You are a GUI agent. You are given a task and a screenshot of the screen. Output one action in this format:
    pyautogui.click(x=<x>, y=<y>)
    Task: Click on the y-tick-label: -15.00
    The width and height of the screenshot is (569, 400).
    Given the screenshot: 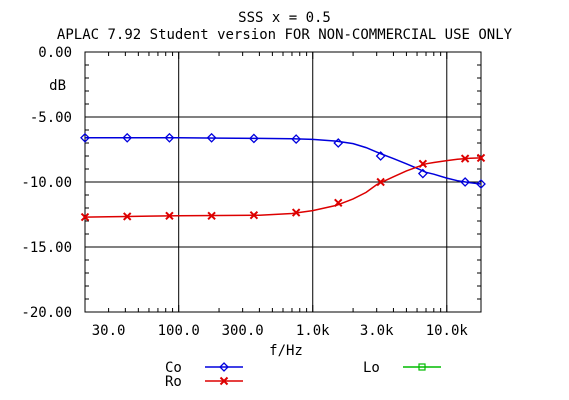 What is the action you would take?
    pyautogui.click(x=46, y=248)
    